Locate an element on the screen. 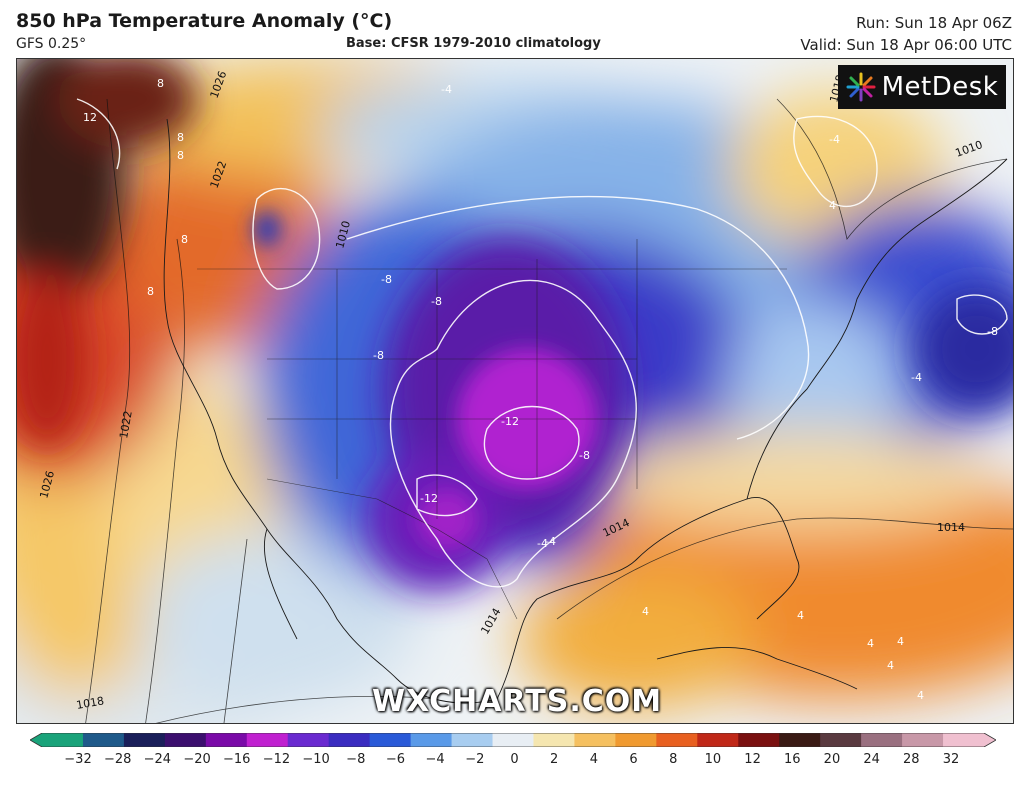  temperature-contour-label: 12 is located at coordinates (90, 117).